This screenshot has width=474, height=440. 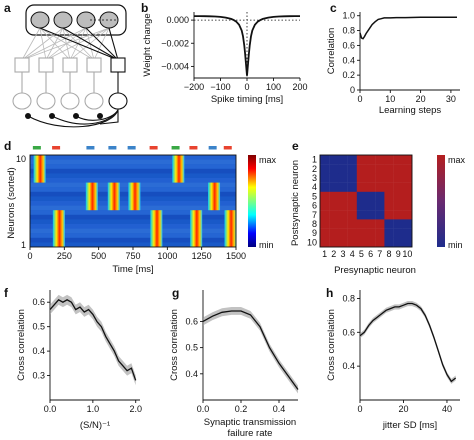 I want to click on panel-label-c: c, so click(x=333, y=8).